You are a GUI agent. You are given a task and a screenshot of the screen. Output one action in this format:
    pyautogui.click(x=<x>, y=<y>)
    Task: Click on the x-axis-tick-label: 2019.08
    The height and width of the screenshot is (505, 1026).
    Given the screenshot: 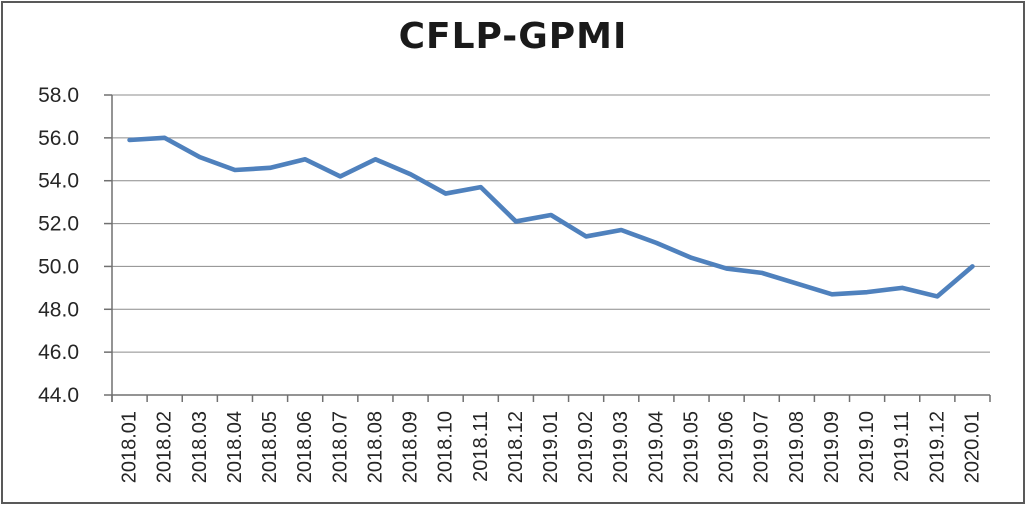 What is the action you would take?
    pyautogui.click(x=797, y=447)
    